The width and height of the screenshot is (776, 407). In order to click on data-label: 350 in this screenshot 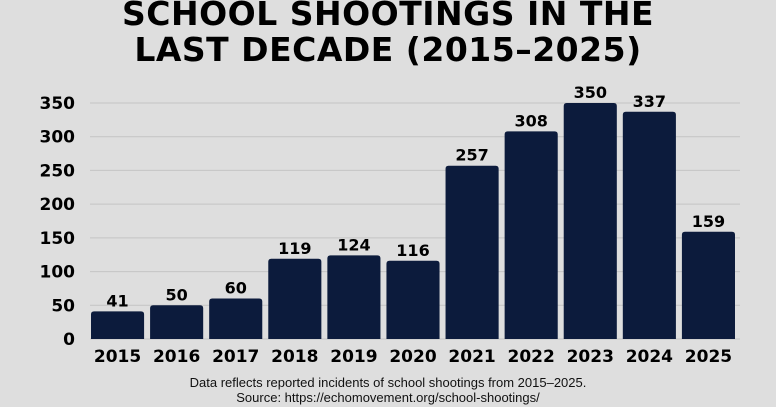, I will do `click(590, 92)`.